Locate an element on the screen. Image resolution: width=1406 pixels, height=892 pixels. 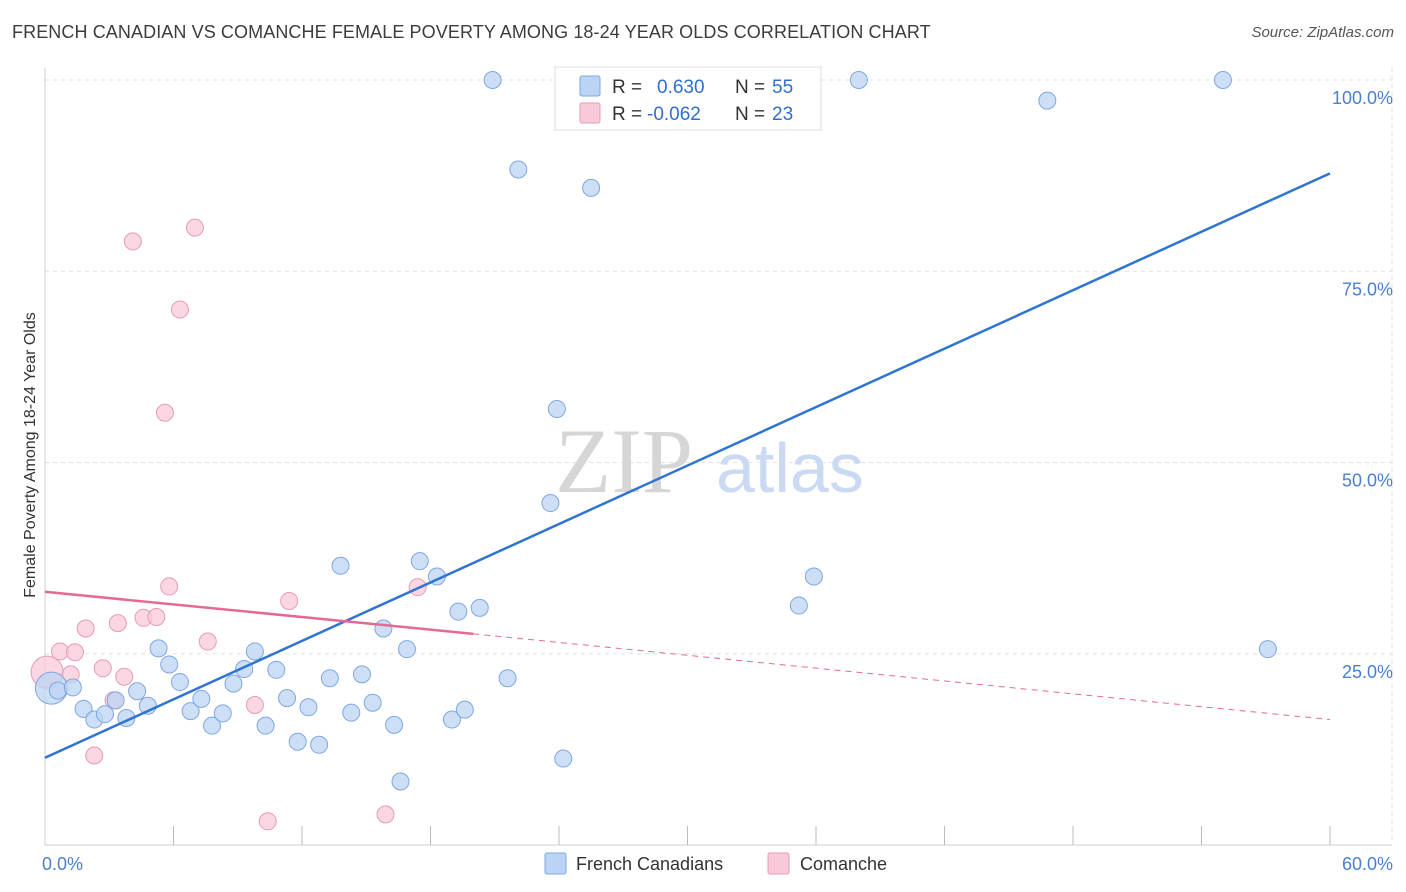
y-tick-label: 50.0% is located at coordinates (1367, 481).